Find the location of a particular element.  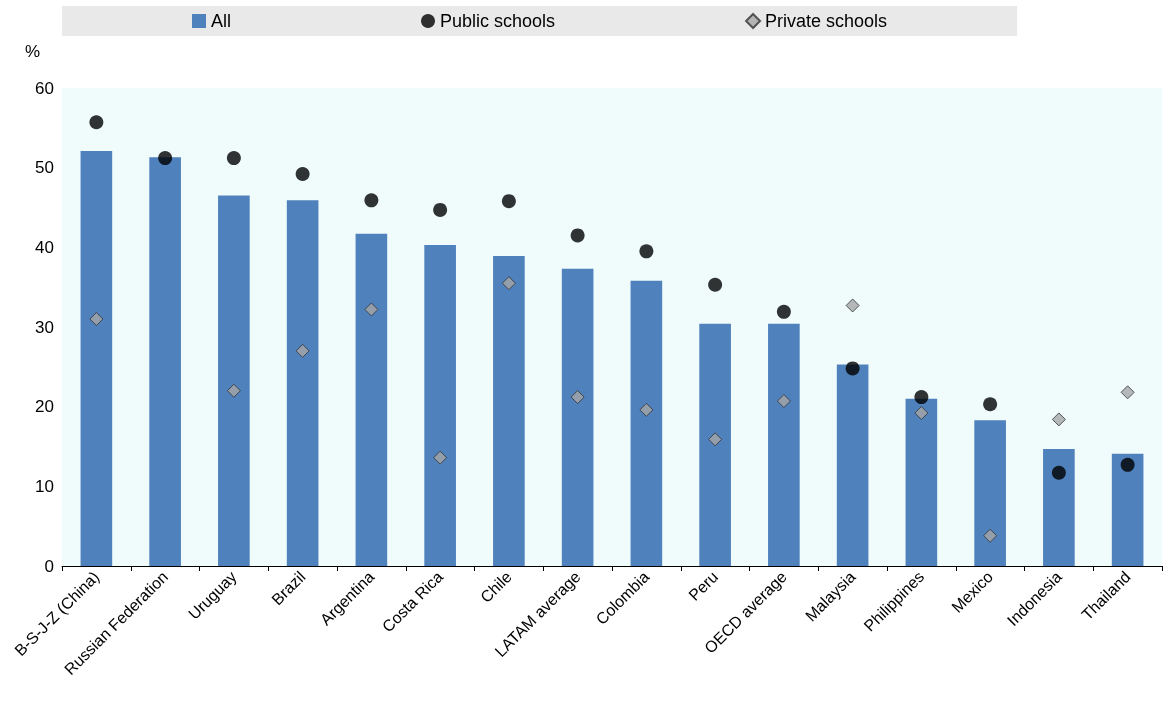

y-tick-label: 10 is located at coordinates (44, 486).